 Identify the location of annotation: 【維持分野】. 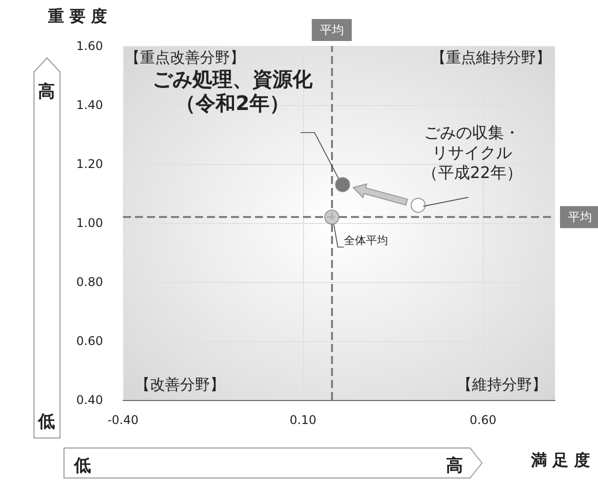
(502, 385).